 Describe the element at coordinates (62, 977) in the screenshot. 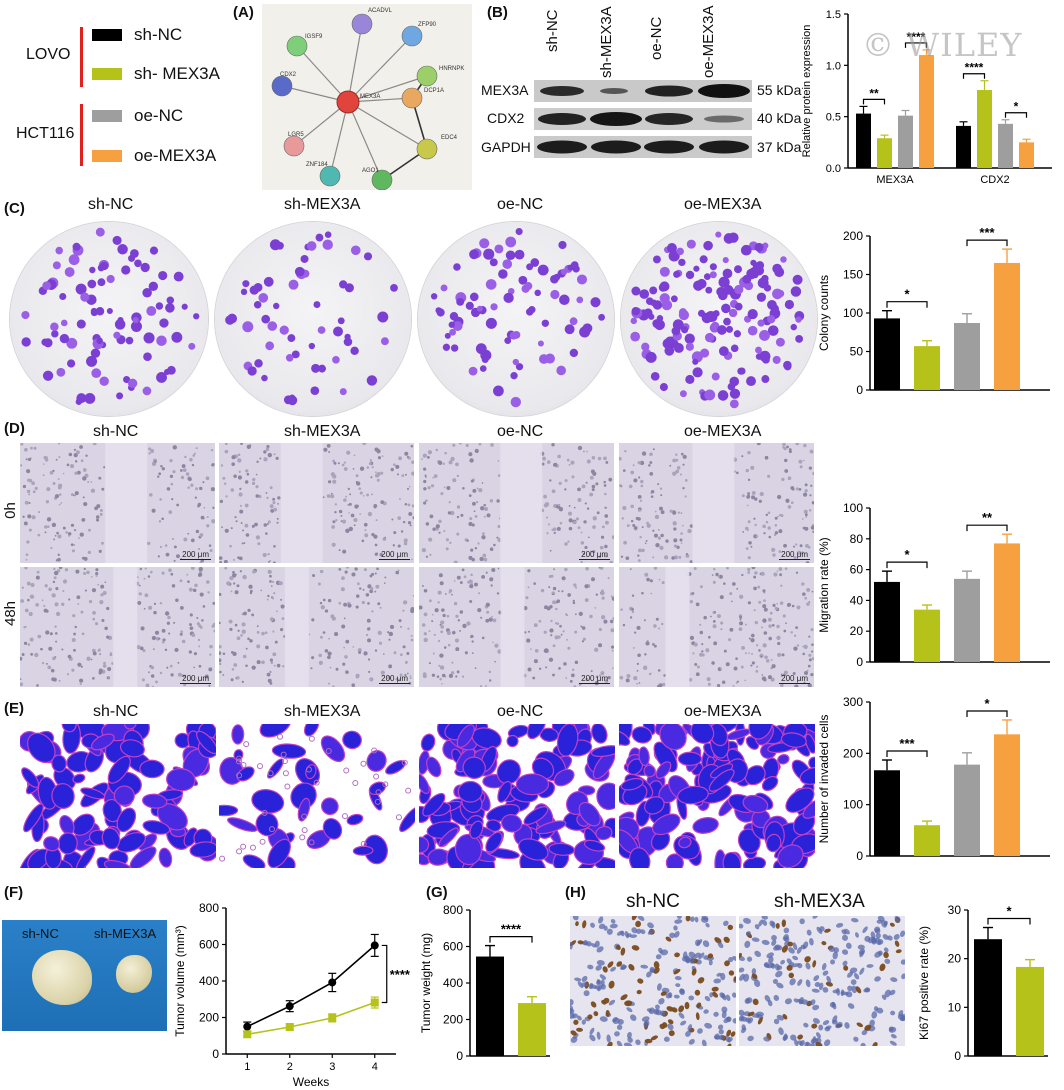

I see `tumor-sh-nc` at that location.